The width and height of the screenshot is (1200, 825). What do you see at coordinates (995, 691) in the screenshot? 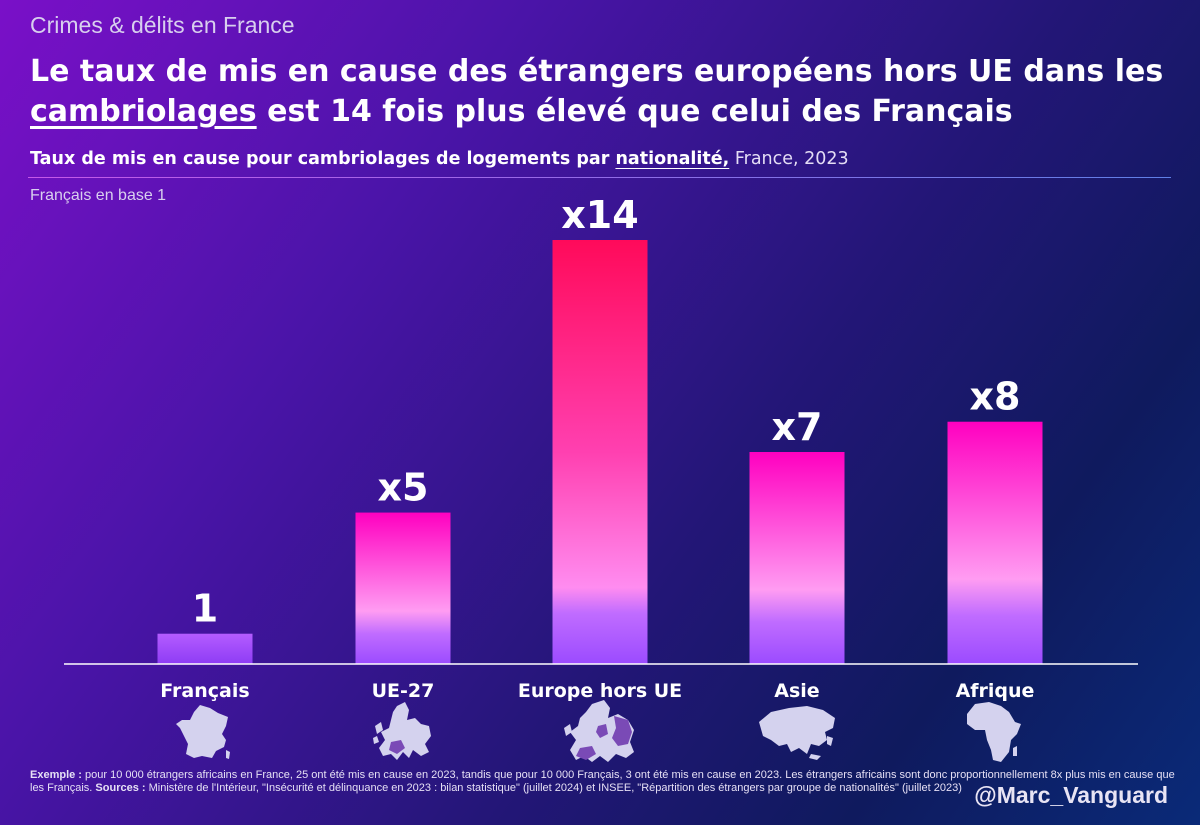
I see `x-tick-label-4: Afrique` at bounding box center [995, 691].